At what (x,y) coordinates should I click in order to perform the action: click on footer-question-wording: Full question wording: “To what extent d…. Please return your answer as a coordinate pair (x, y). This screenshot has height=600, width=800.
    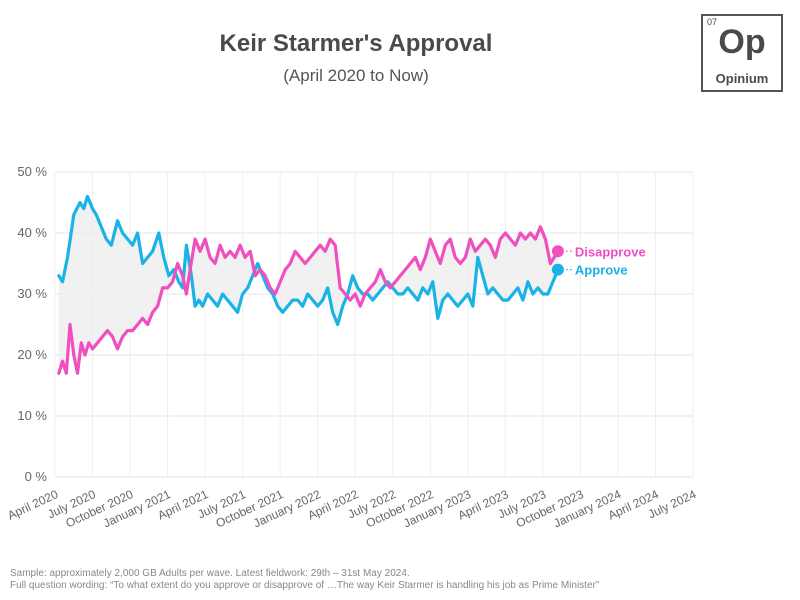
    Looking at the image, I should click on (305, 585).